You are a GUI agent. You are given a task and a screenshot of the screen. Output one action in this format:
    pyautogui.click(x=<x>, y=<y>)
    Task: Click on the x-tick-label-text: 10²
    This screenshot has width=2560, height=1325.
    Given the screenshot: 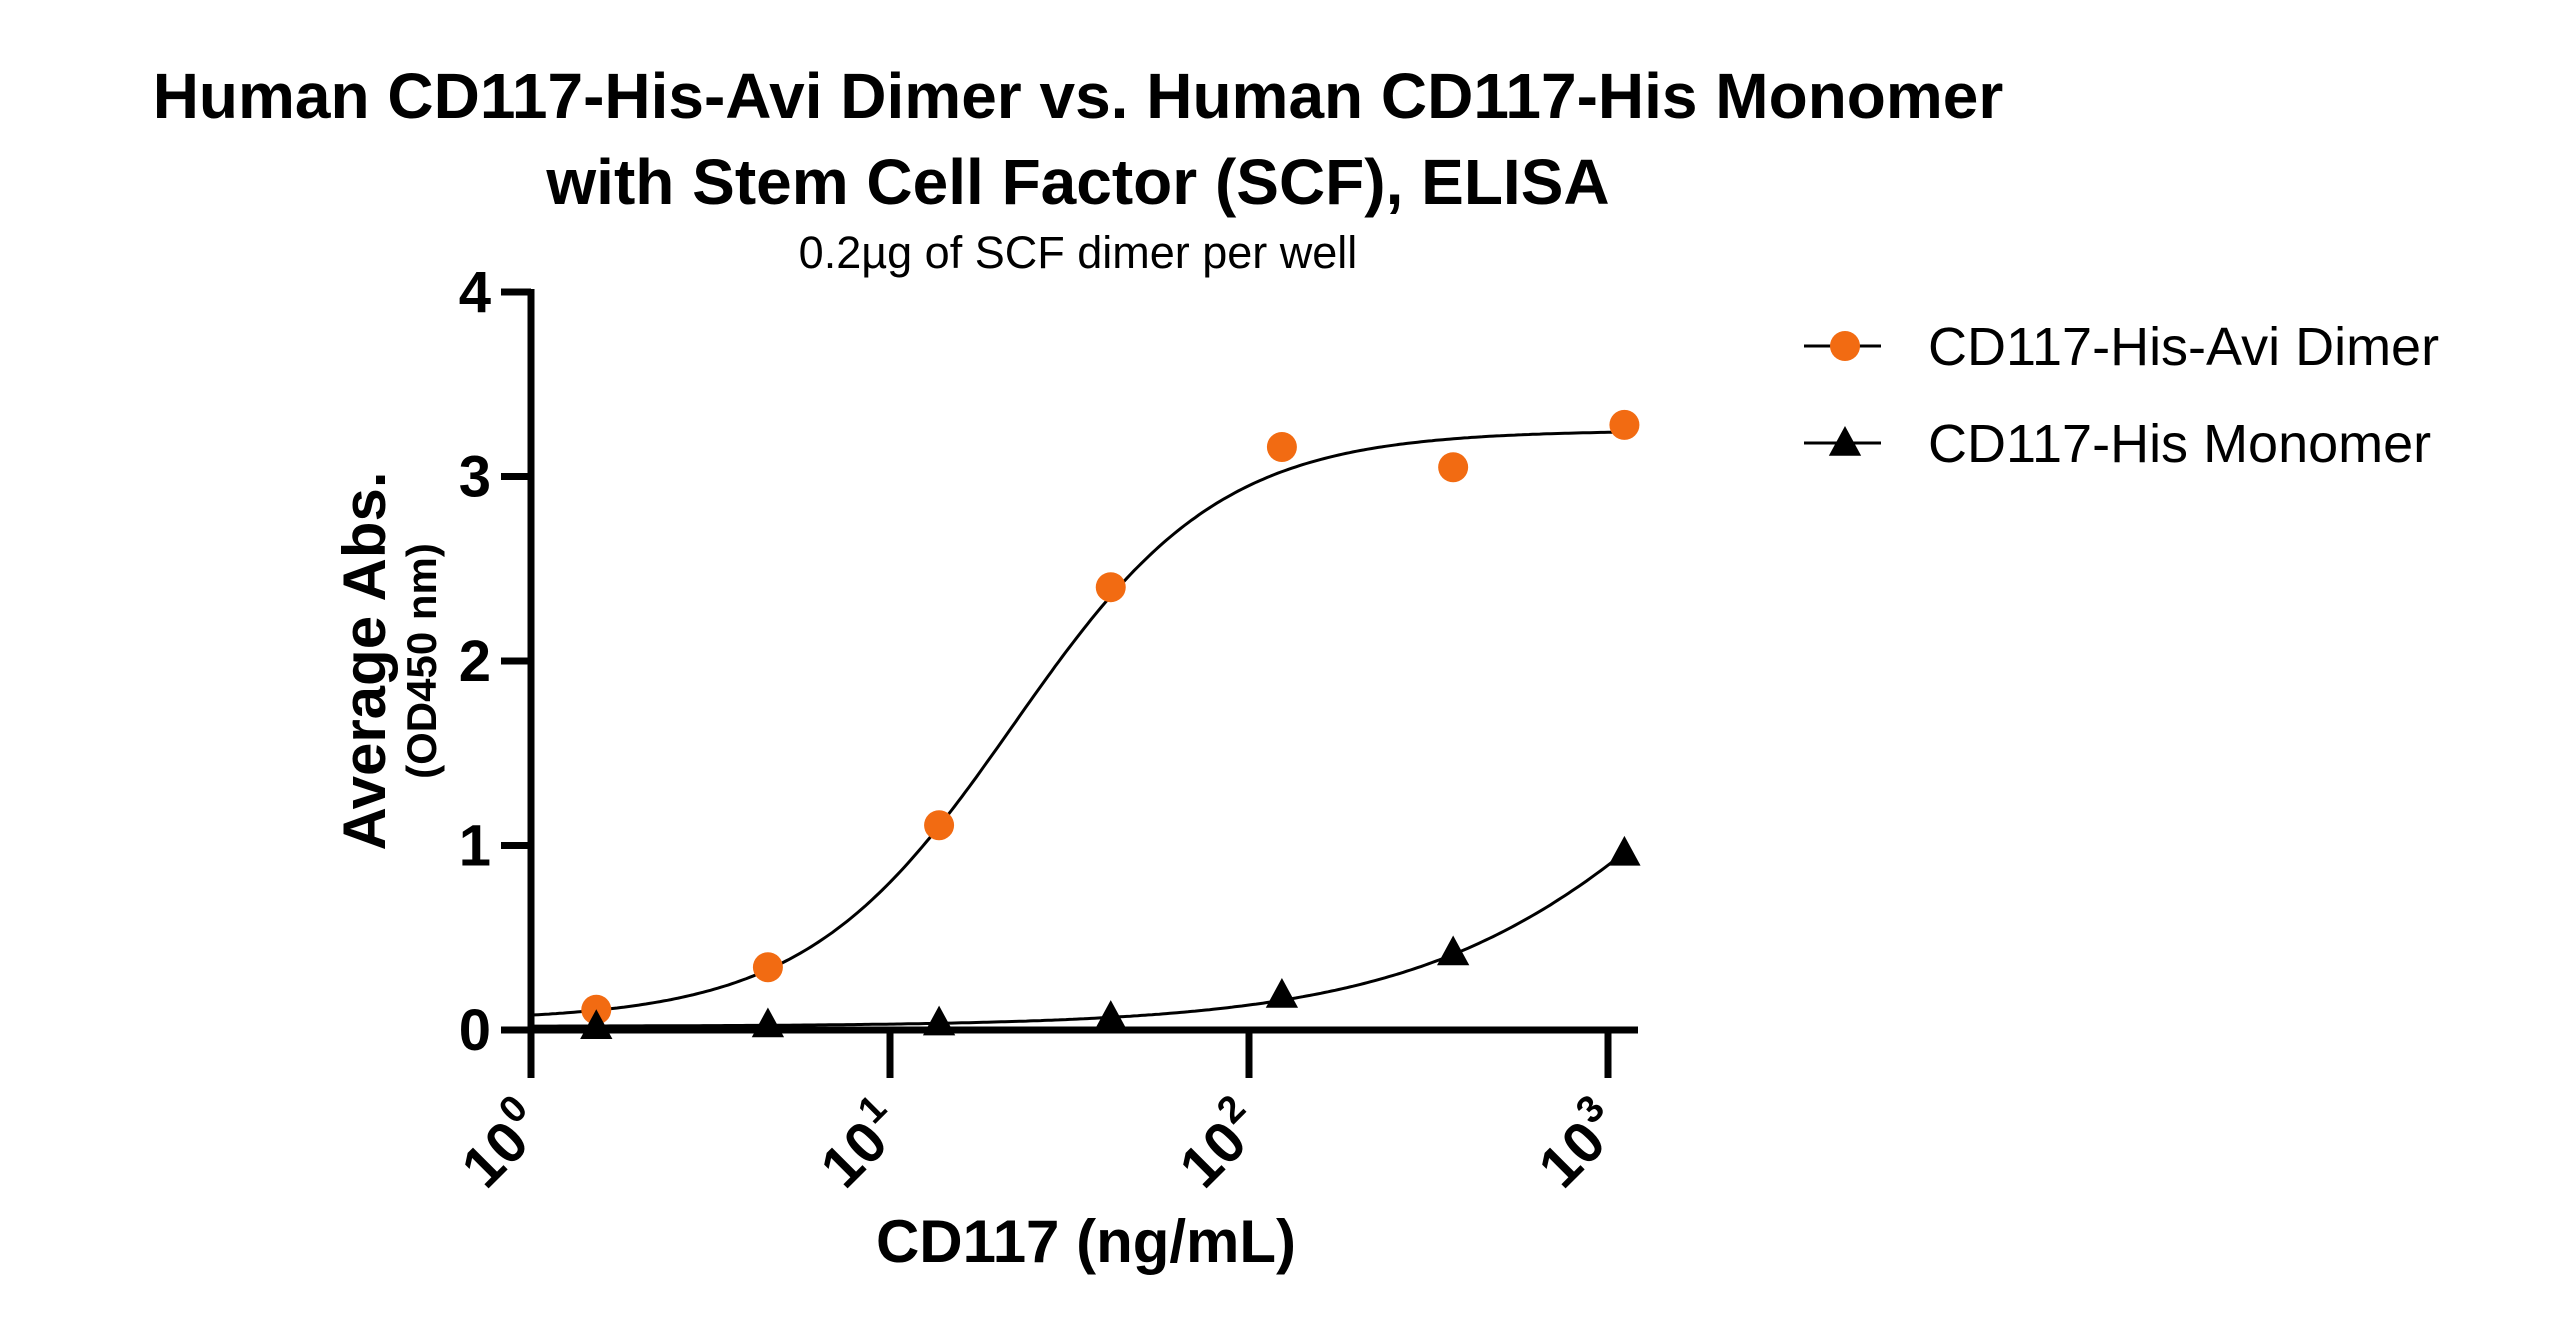 What is the action you would take?
    pyautogui.click(x=1218, y=1143)
    